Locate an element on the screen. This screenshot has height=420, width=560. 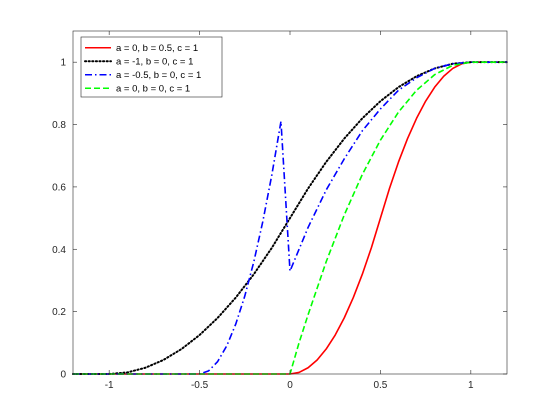
x-tick-label: -1 is located at coordinates (109, 385).